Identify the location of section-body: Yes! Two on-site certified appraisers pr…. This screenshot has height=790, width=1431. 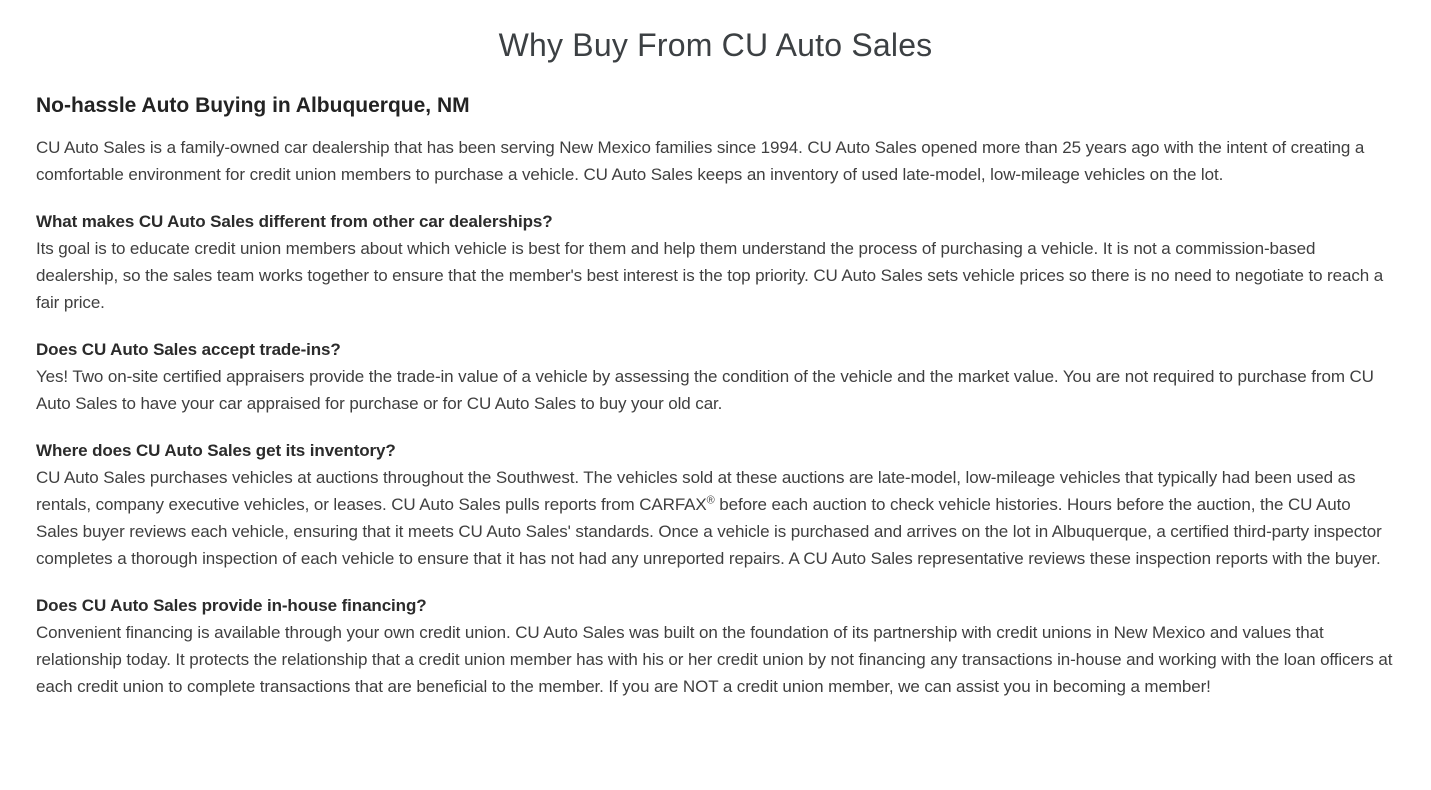
(705, 390).